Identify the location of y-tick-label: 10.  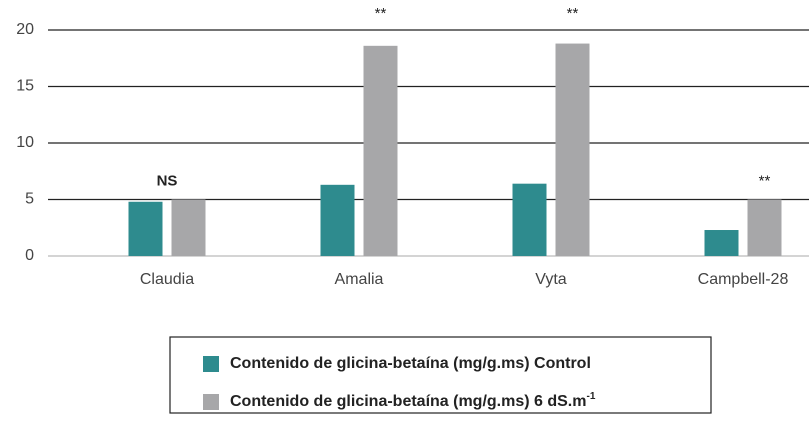
(25, 142).